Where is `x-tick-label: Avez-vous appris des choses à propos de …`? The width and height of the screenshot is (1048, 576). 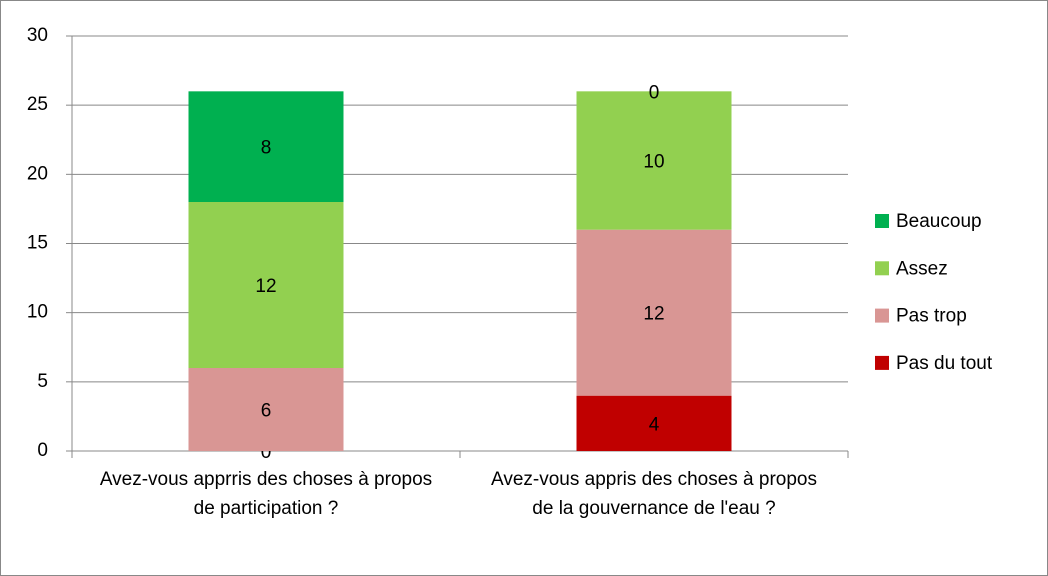 x-tick-label: Avez-vous appris des choses à propos de … is located at coordinates (654, 494).